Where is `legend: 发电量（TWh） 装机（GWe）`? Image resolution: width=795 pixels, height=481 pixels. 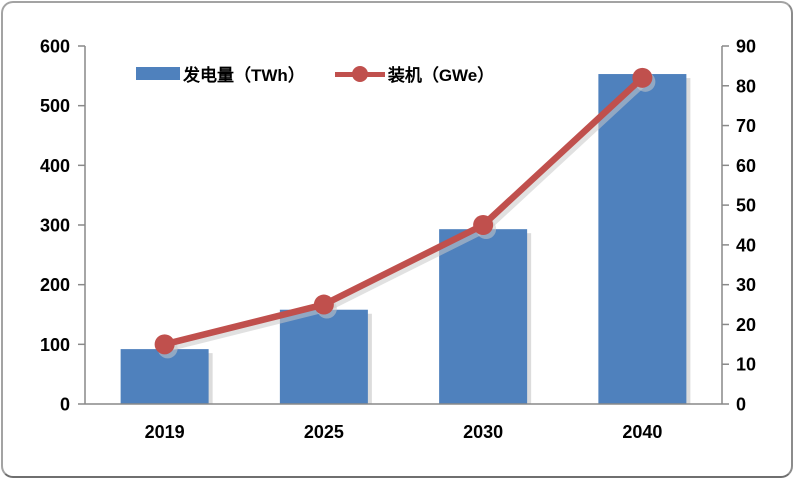 legend: 发电量（TWh） 装机（GWe） is located at coordinates (315, 73).